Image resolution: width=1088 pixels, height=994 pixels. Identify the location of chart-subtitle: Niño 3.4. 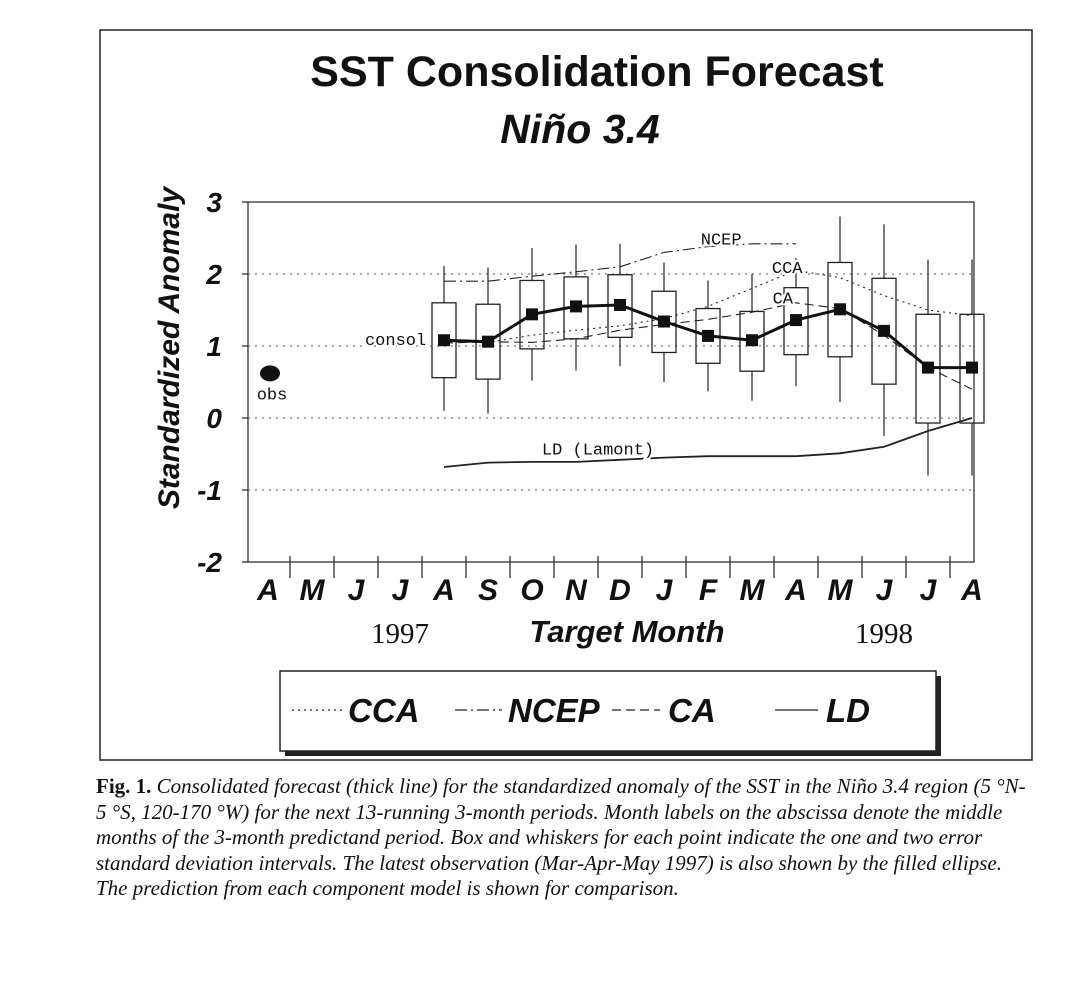
(580, 129).